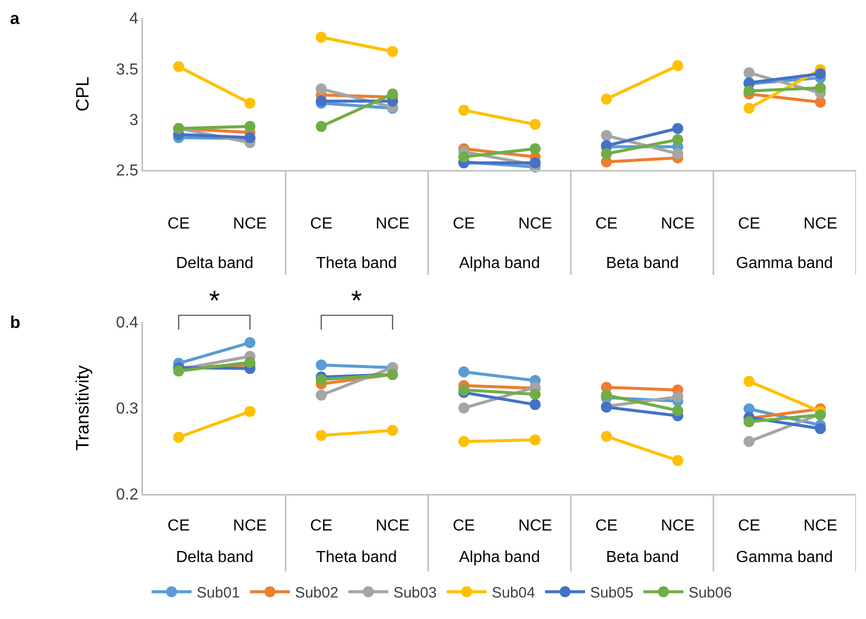  I want to click on legend-label: Sub05, so click(612, 593).